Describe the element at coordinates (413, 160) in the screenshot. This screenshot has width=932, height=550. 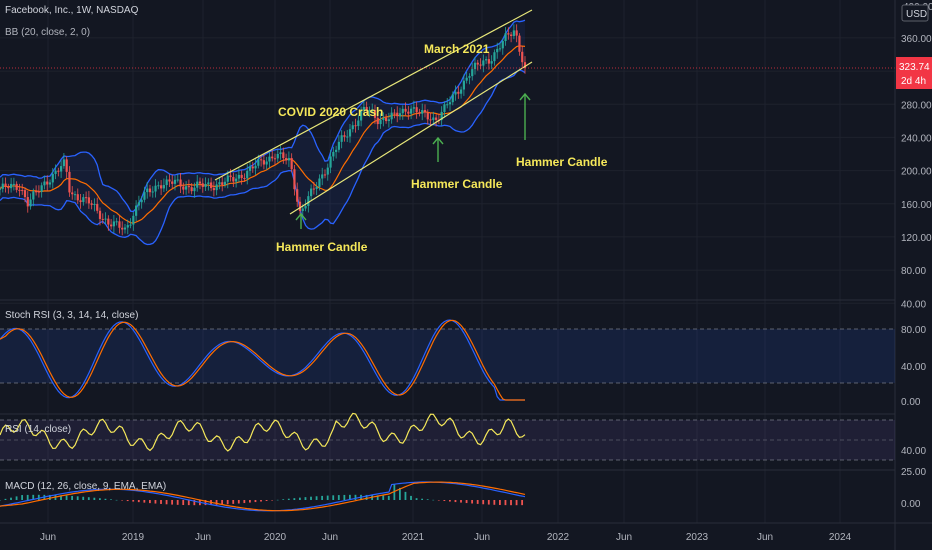
I see `hammer-arrows` at that location.